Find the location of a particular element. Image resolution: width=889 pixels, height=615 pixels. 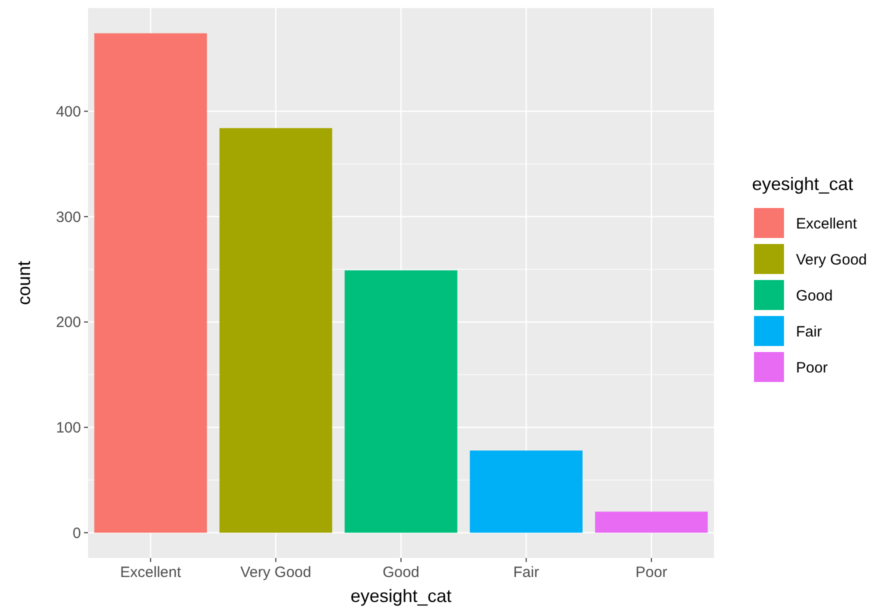

legend-title: eyesight_cat is located at coordinates (803, 184).